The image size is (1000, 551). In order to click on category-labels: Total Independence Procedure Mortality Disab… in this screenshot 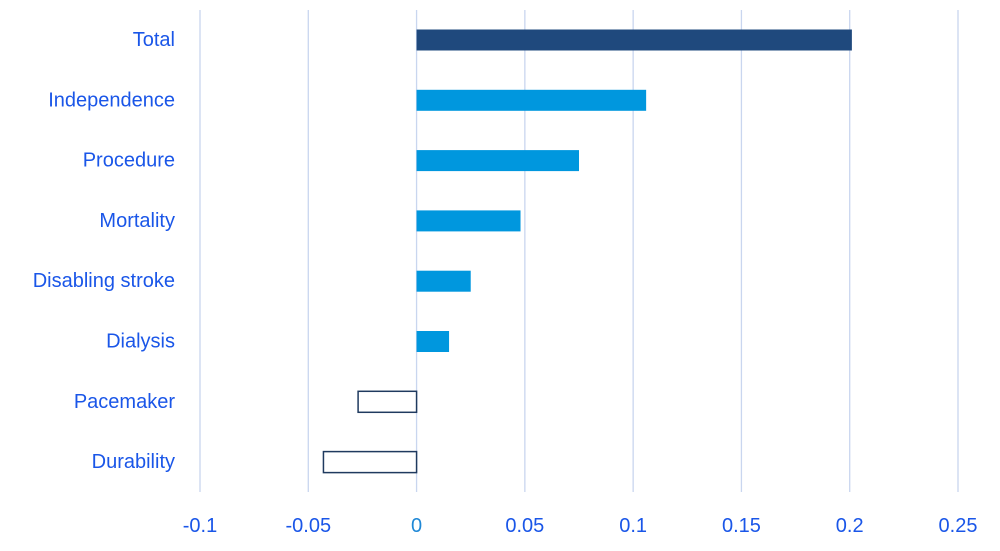, I will do `click(104, 251)`.